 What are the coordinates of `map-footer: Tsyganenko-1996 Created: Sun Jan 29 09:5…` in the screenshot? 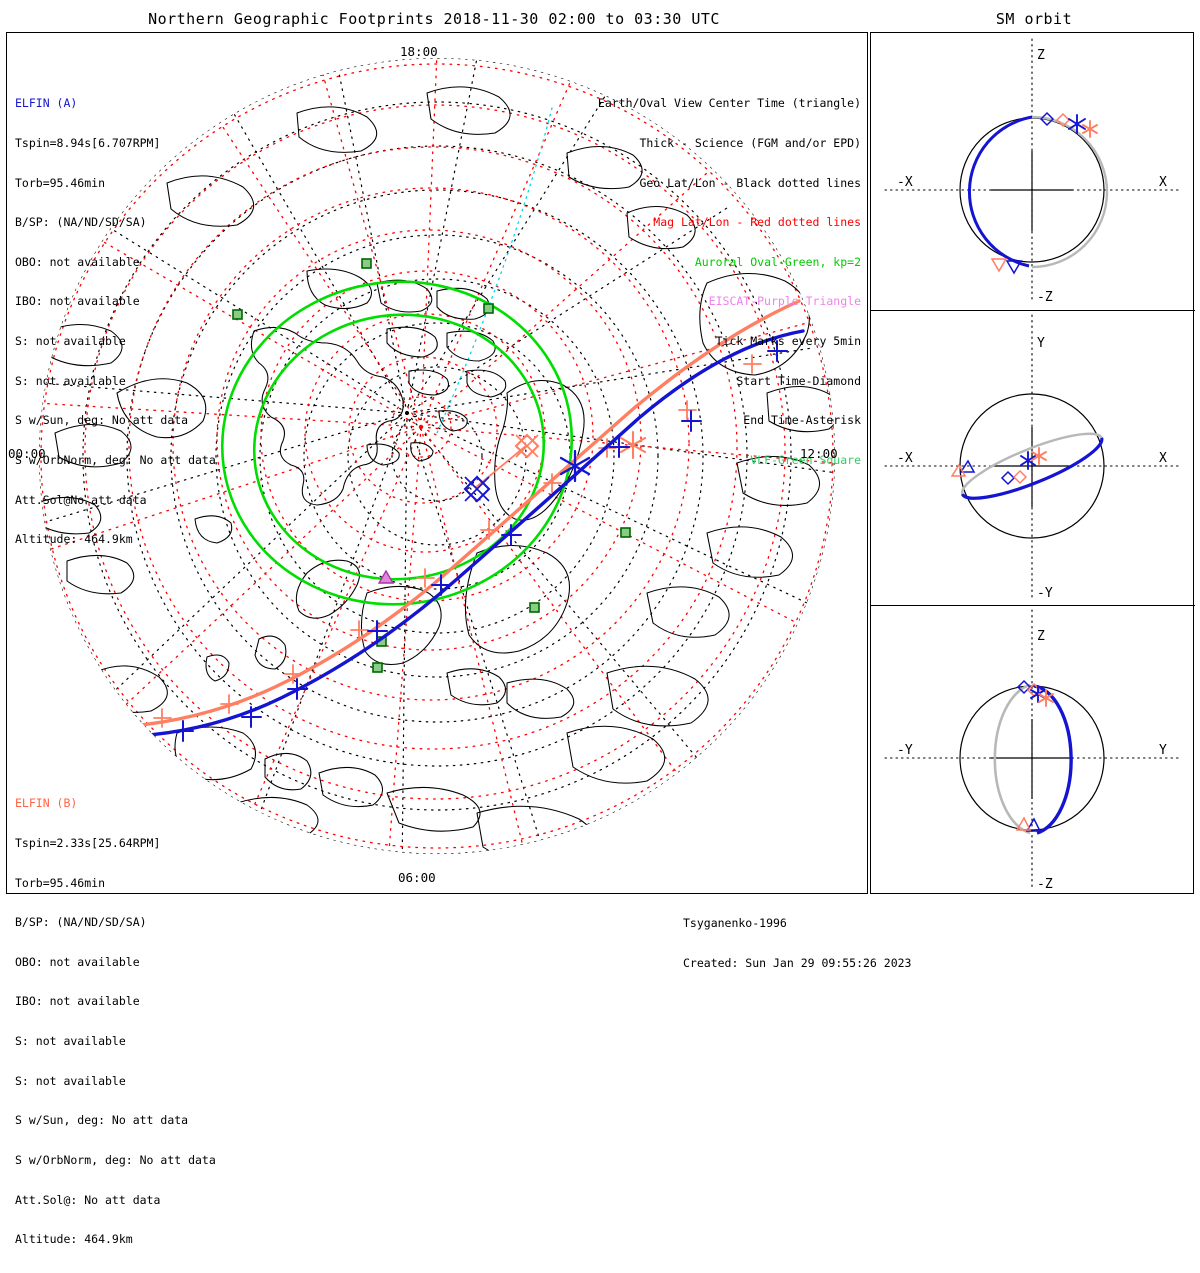 It's located at (797, 944).